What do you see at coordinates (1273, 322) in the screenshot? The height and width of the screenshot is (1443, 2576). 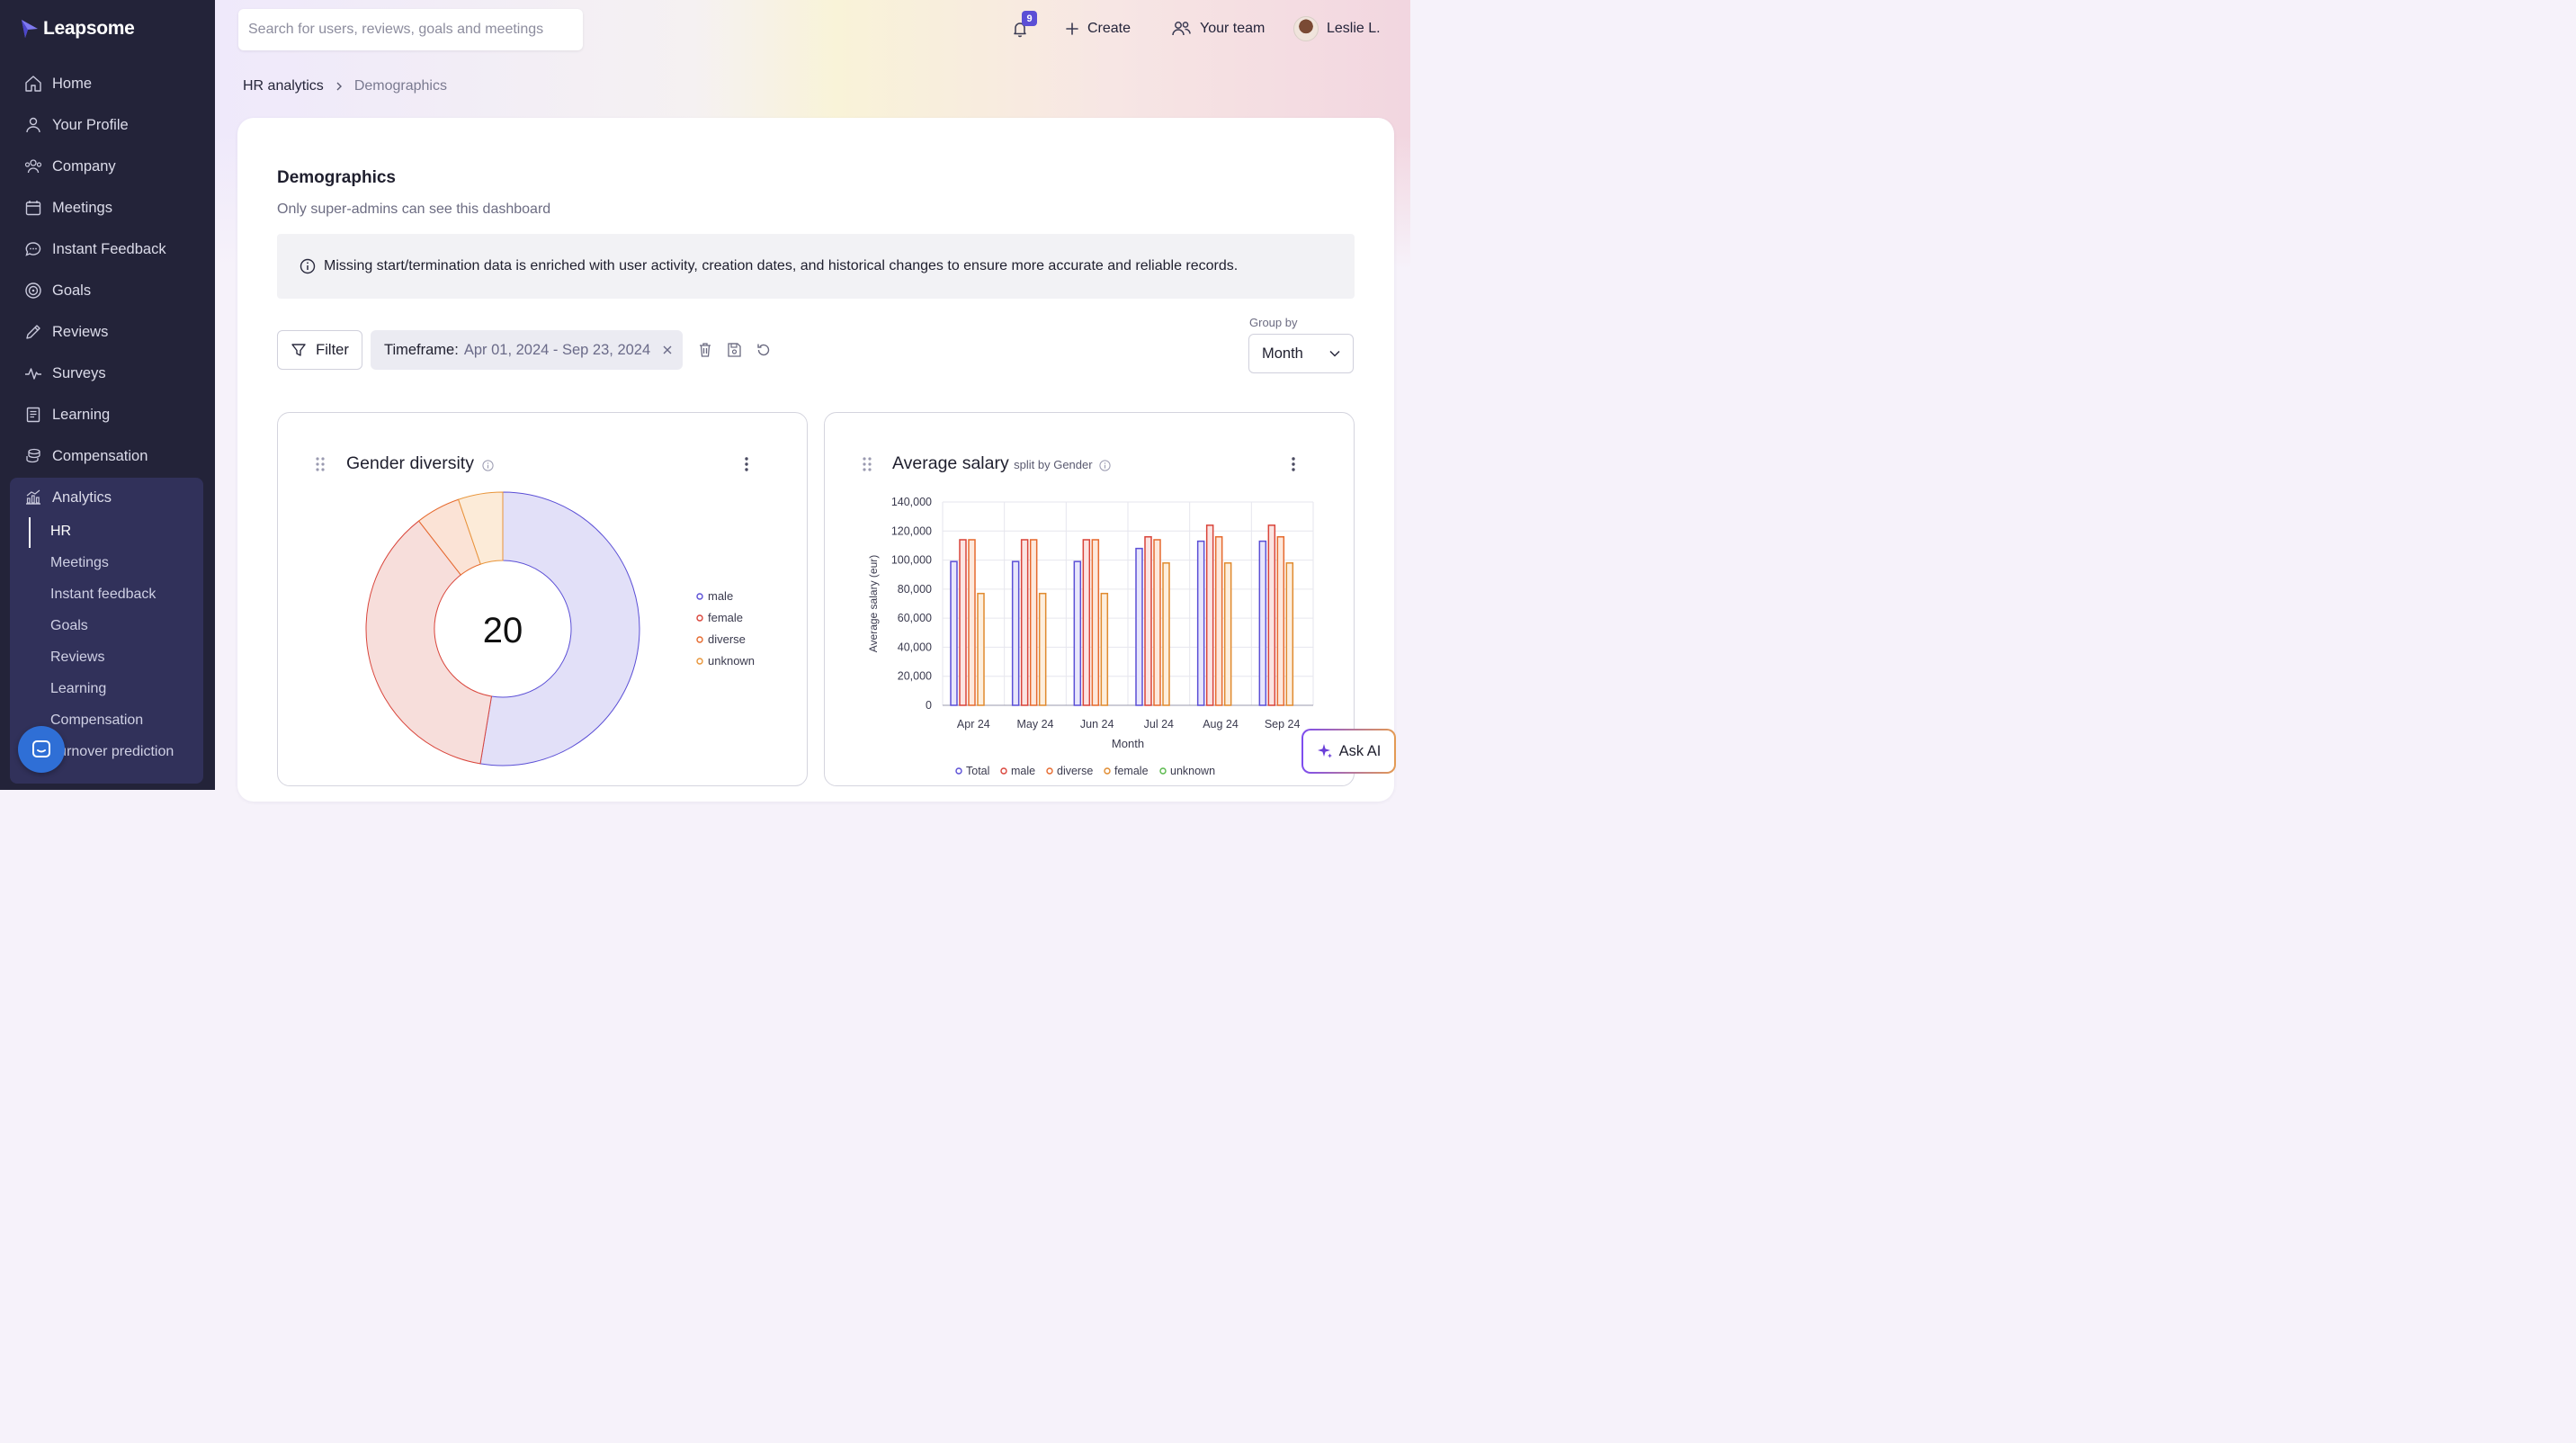 I see `group-by-label: Group by` at bounding box center [1273, 322].